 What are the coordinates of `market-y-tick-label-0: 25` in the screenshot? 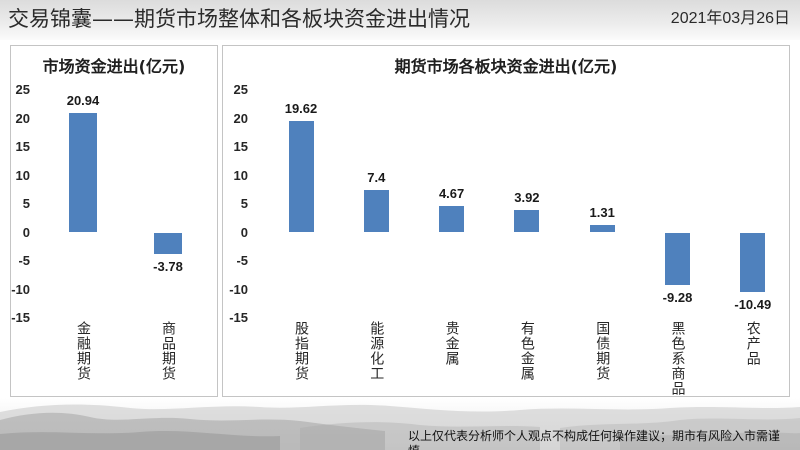 It's located at (22, 89).